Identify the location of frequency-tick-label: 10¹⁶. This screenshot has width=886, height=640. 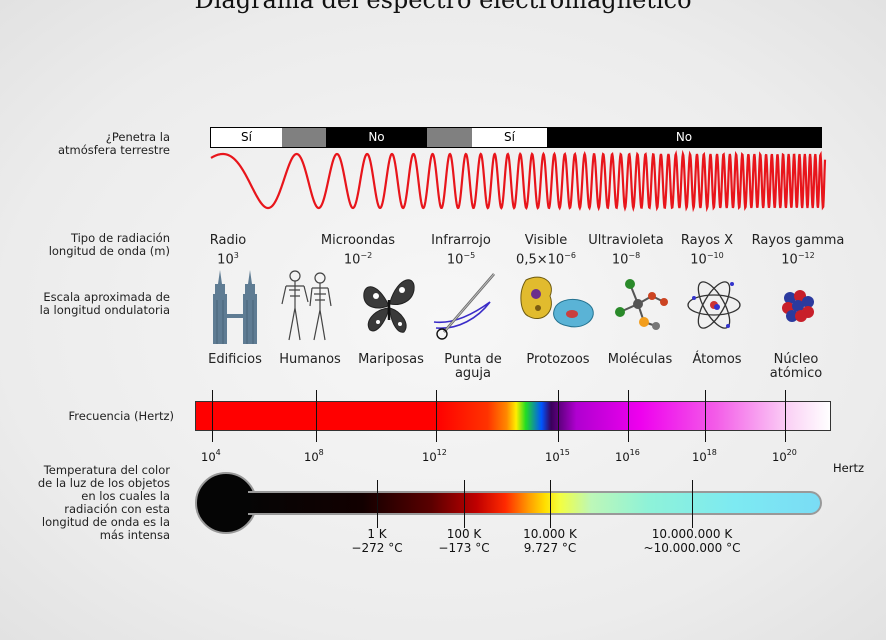
(627, 456).